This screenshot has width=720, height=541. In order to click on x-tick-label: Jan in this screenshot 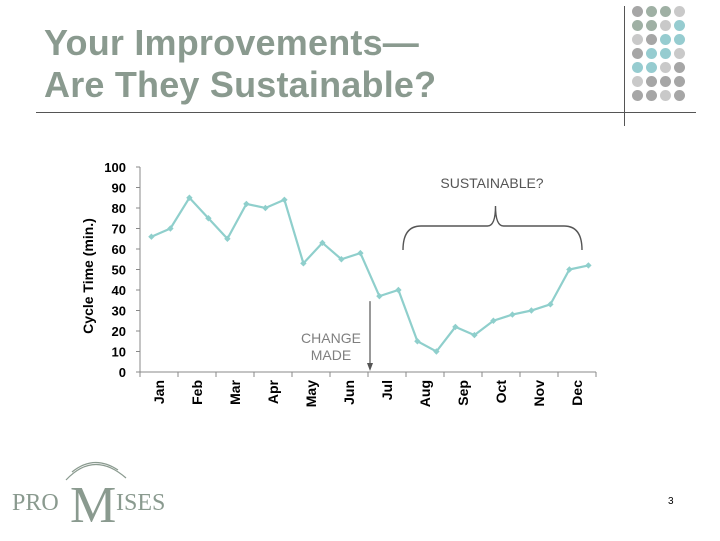, I will do `click(159, 392)`.